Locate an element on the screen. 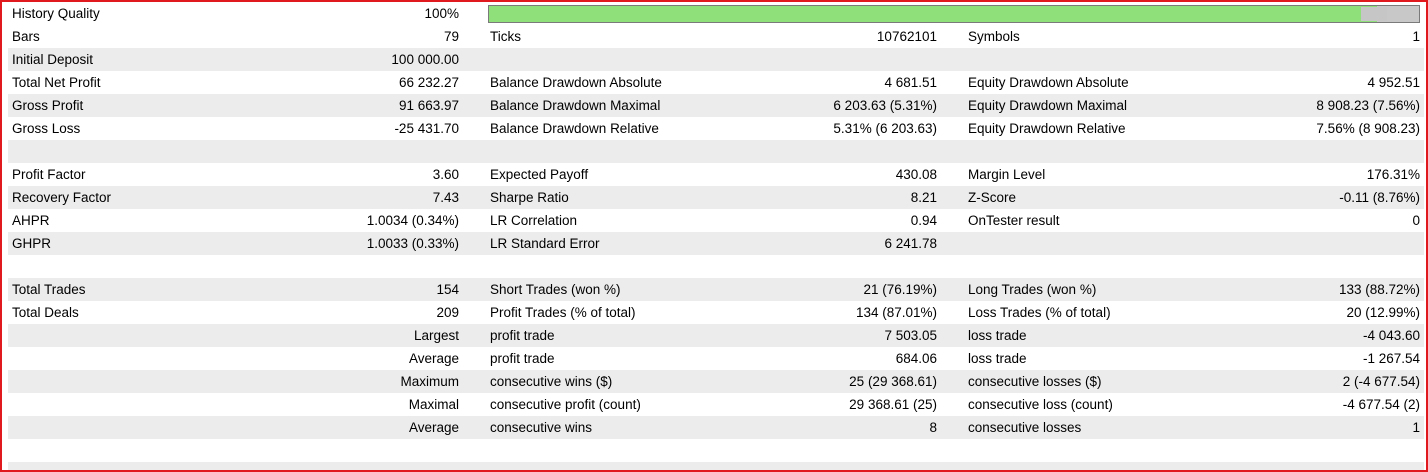  value-col-2: 4 681.51 is located at coordinates (910, 82).